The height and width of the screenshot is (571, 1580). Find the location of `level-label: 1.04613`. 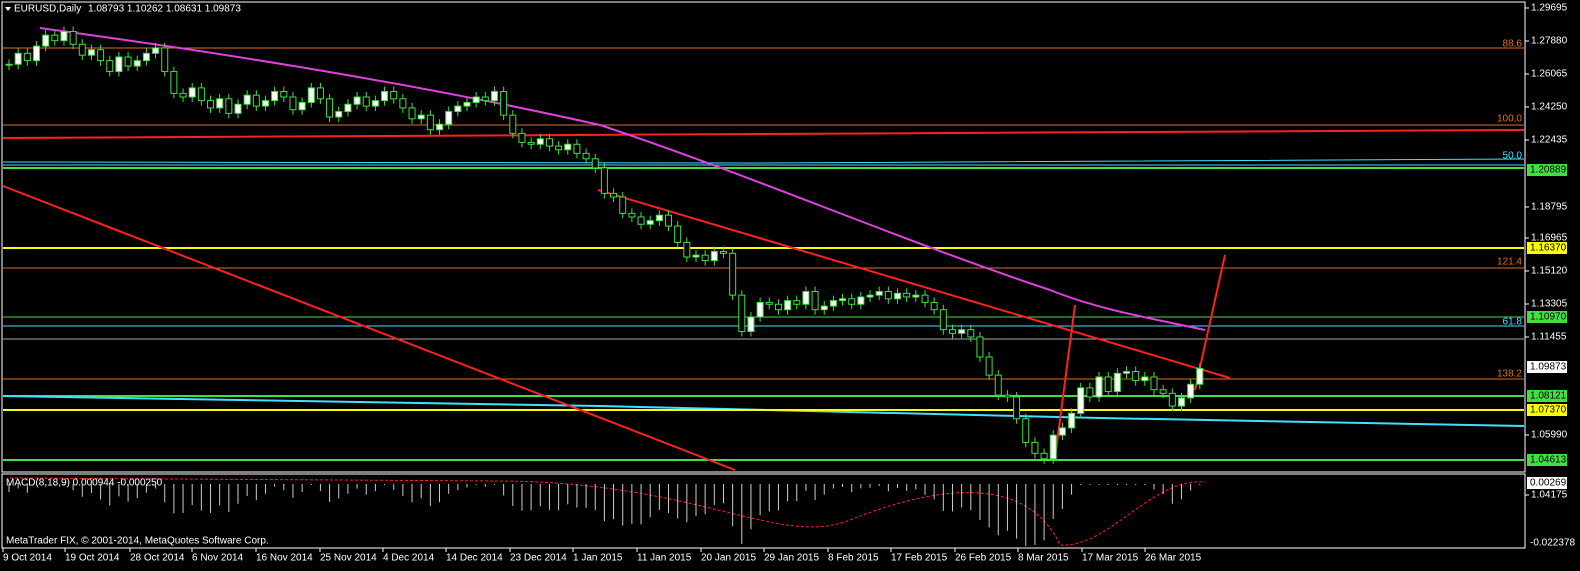

level-label: 1.04613 is located at coordinates (1548, 460).